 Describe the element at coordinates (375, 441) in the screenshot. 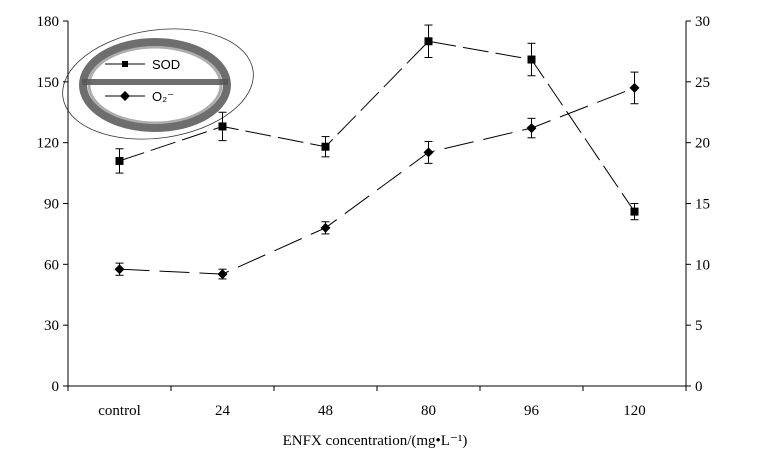

I see `x-axis-title: ENFX concentration/(mg•L⁻¹)` at that location.